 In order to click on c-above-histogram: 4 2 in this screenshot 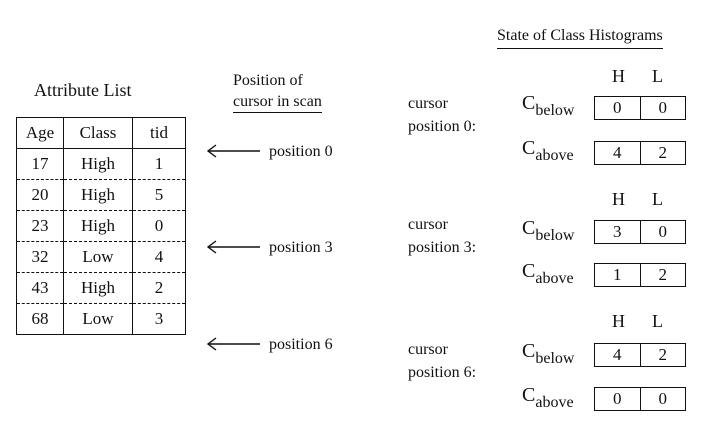, I will do `click(640, 153)`.